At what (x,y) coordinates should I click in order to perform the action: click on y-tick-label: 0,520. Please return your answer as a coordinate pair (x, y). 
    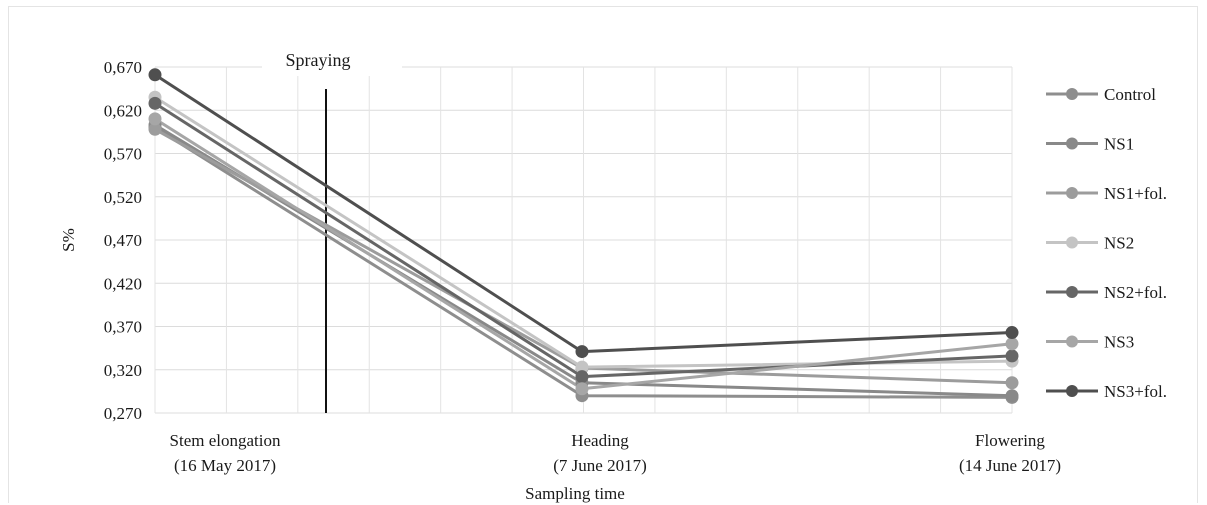
    Looking at the image, I should click on (123, 197).